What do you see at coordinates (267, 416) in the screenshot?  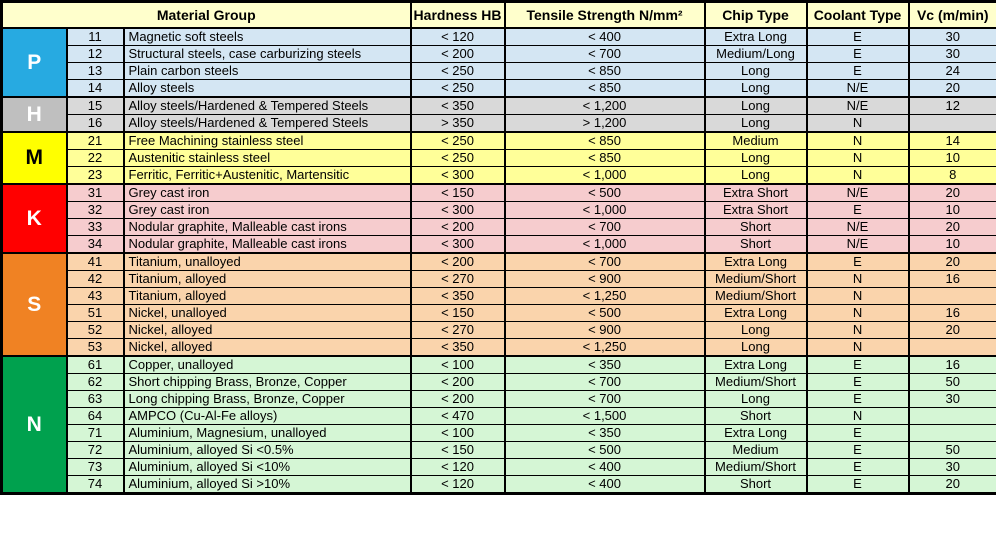 I see `cell-material: AMPCO (Cu-Al-Fe alloys)` at bounding box center [267, 416].